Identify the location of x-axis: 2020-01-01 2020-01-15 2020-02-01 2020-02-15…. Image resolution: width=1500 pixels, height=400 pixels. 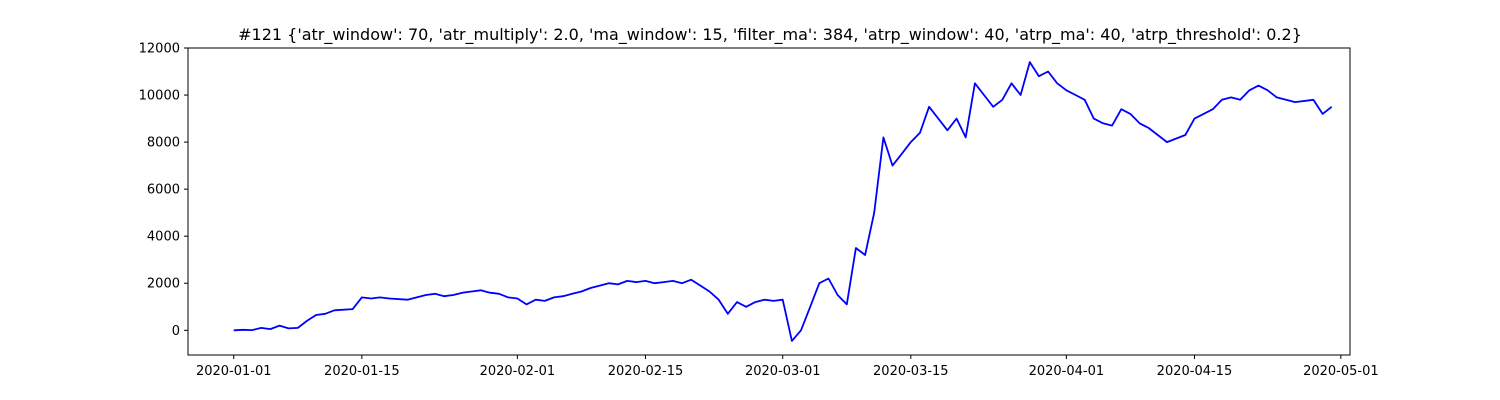
(787, 367).